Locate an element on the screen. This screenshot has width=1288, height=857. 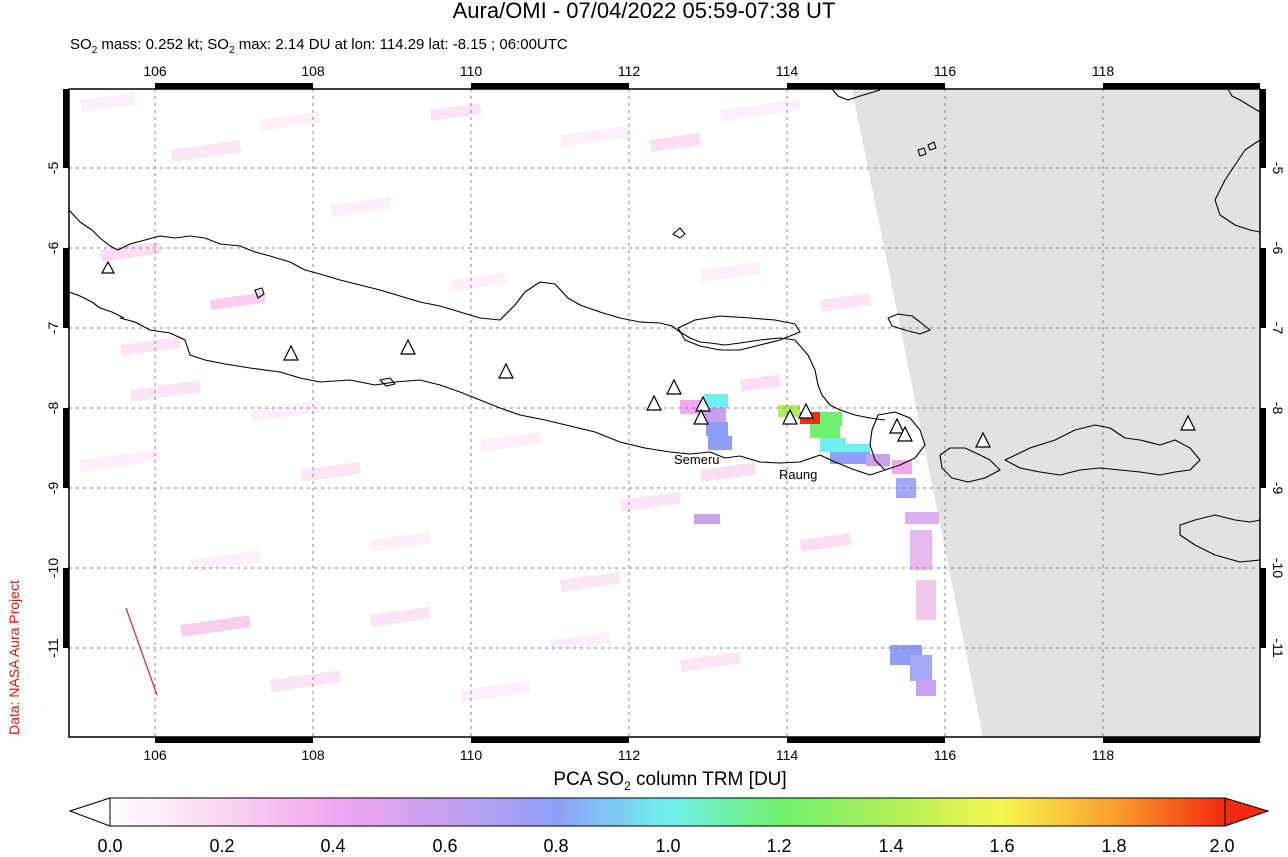
lon-ticks-bottom: 106 108 110 112 114 116 118 is located at coordinates (628, 755).